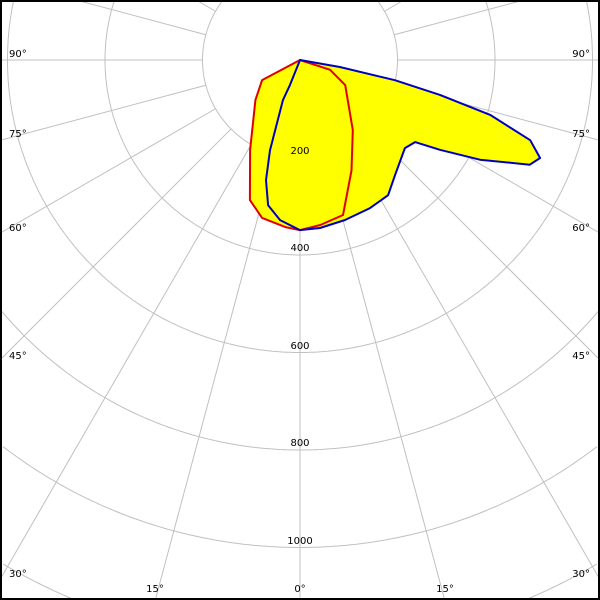 The height and width of the screenshot is (600, 600). I want to click on radial-label-1000: 1000, so click(299, 541).